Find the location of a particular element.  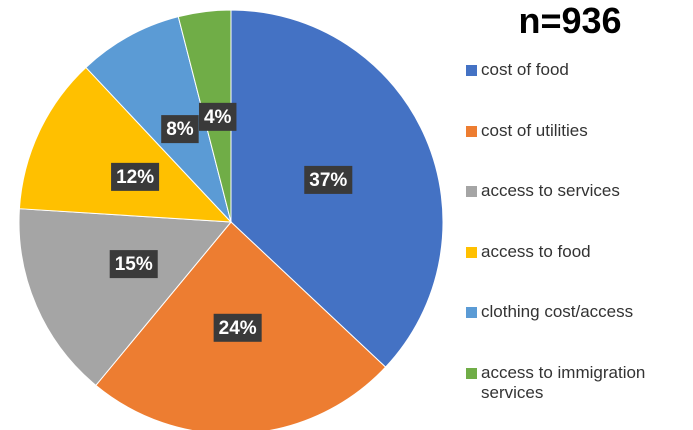

data-label-text: 4% is located at coordinates (218, 117).